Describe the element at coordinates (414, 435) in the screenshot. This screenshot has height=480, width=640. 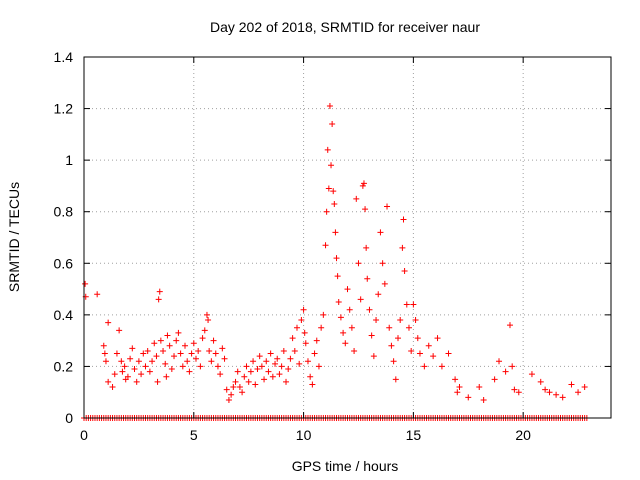
I see `x-tick-label: 15` at that location.